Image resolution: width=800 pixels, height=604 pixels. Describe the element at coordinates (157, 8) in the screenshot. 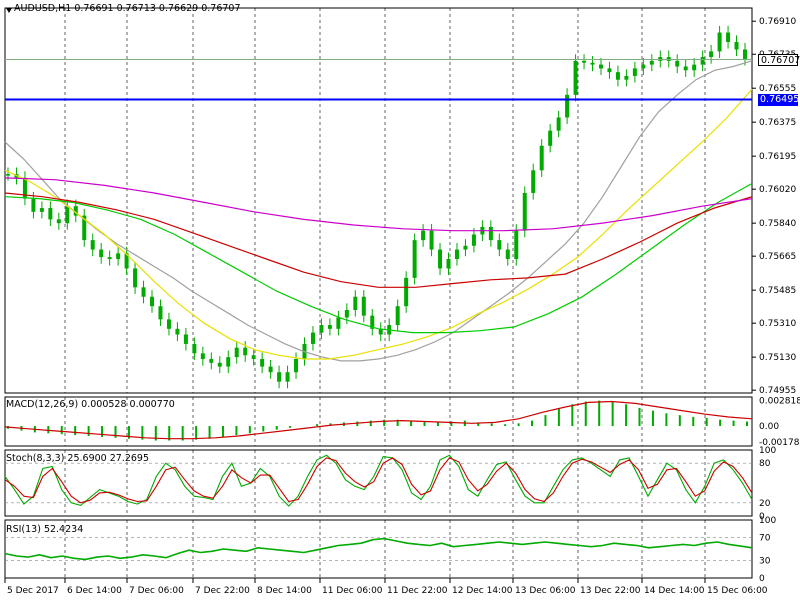

I see `ohlc-values: 0.76691 0.76713 0.76629 0.76707` at that location.